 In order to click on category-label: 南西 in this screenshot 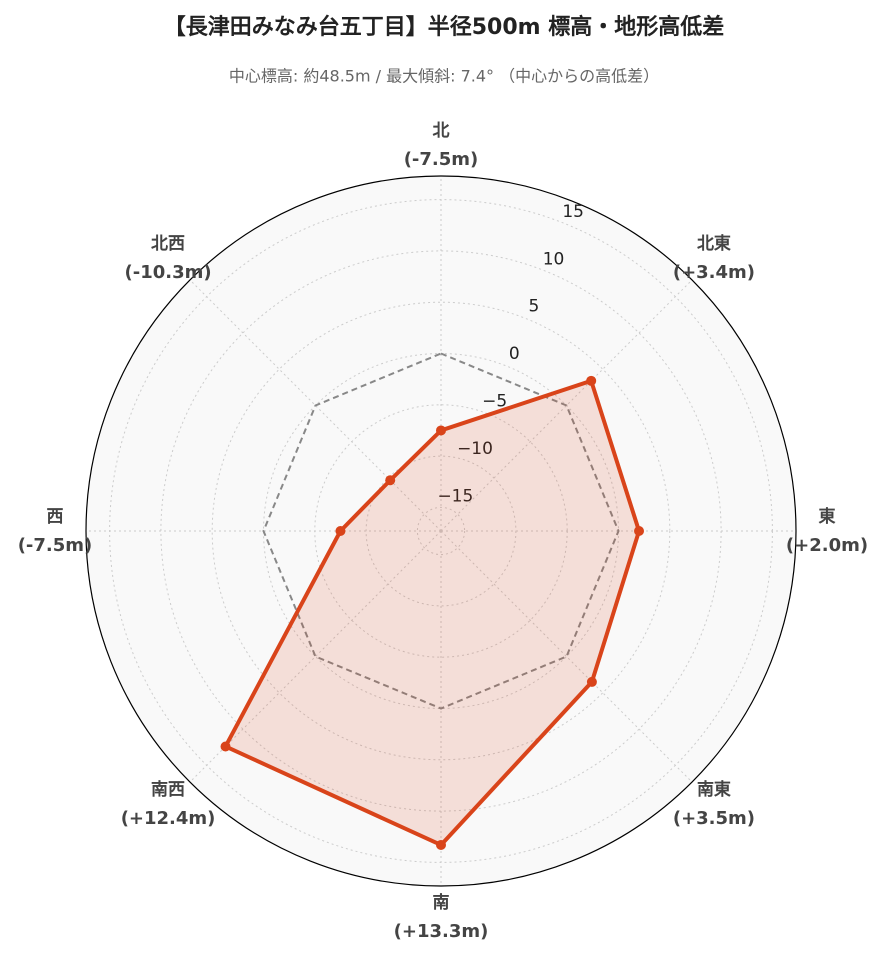, I will do `click(168, 789)`.